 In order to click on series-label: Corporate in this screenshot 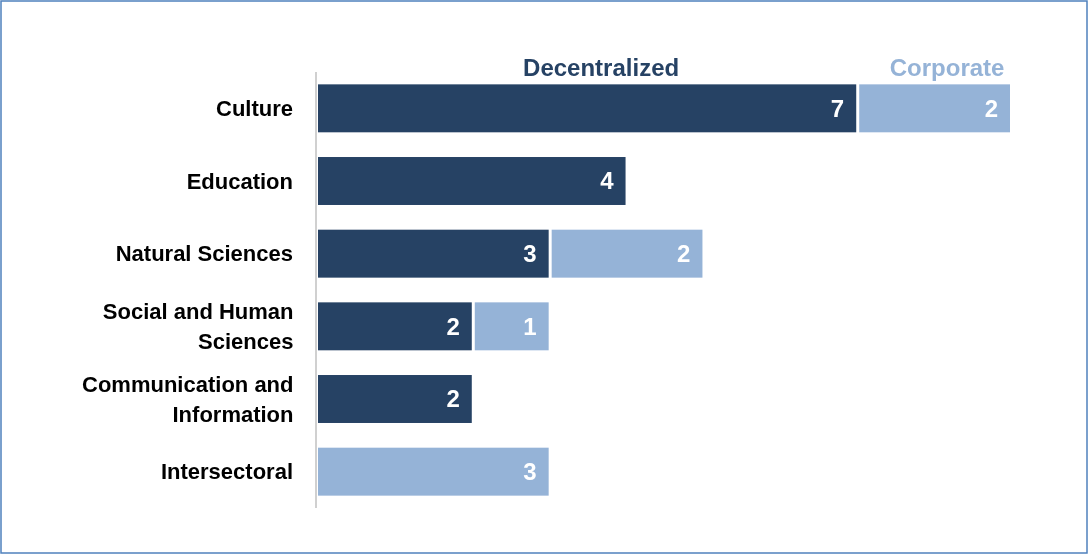, I will do `click(947, 68)`.